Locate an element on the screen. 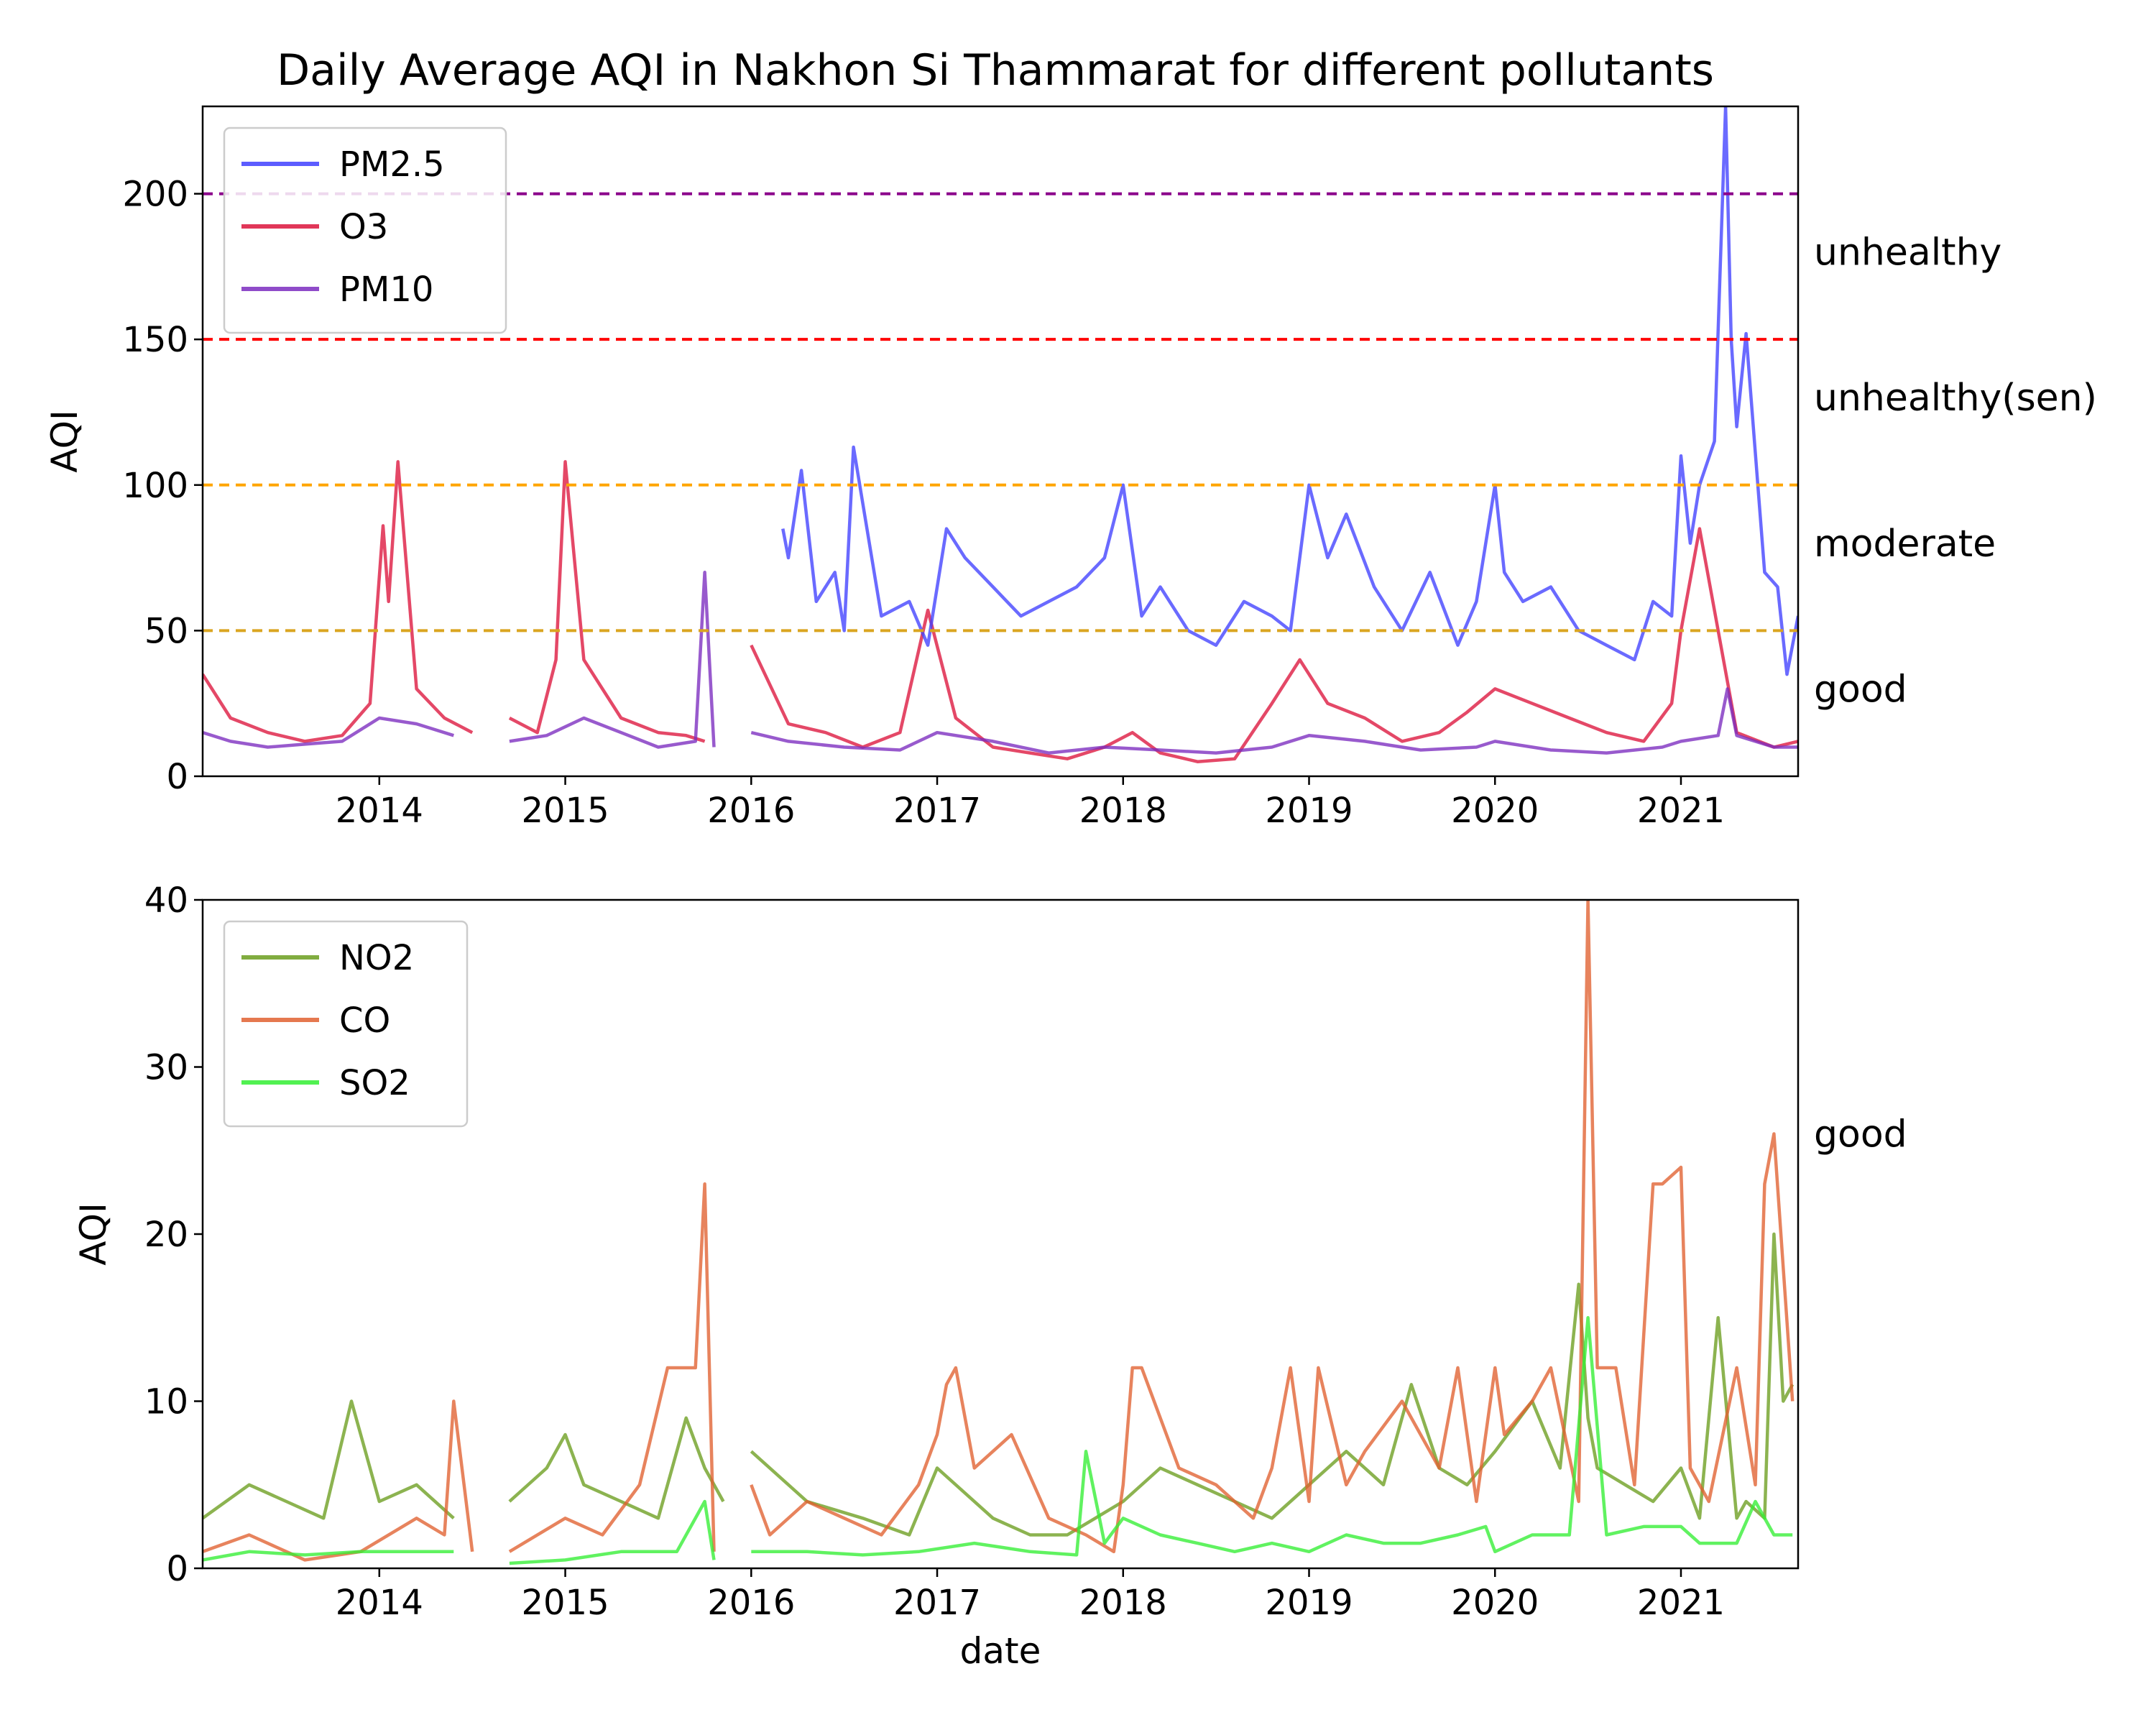 Image resolution: width=2156 pixels, height=1725 pixels. y-tick-label: 200 is located at coordinates (155, 195).